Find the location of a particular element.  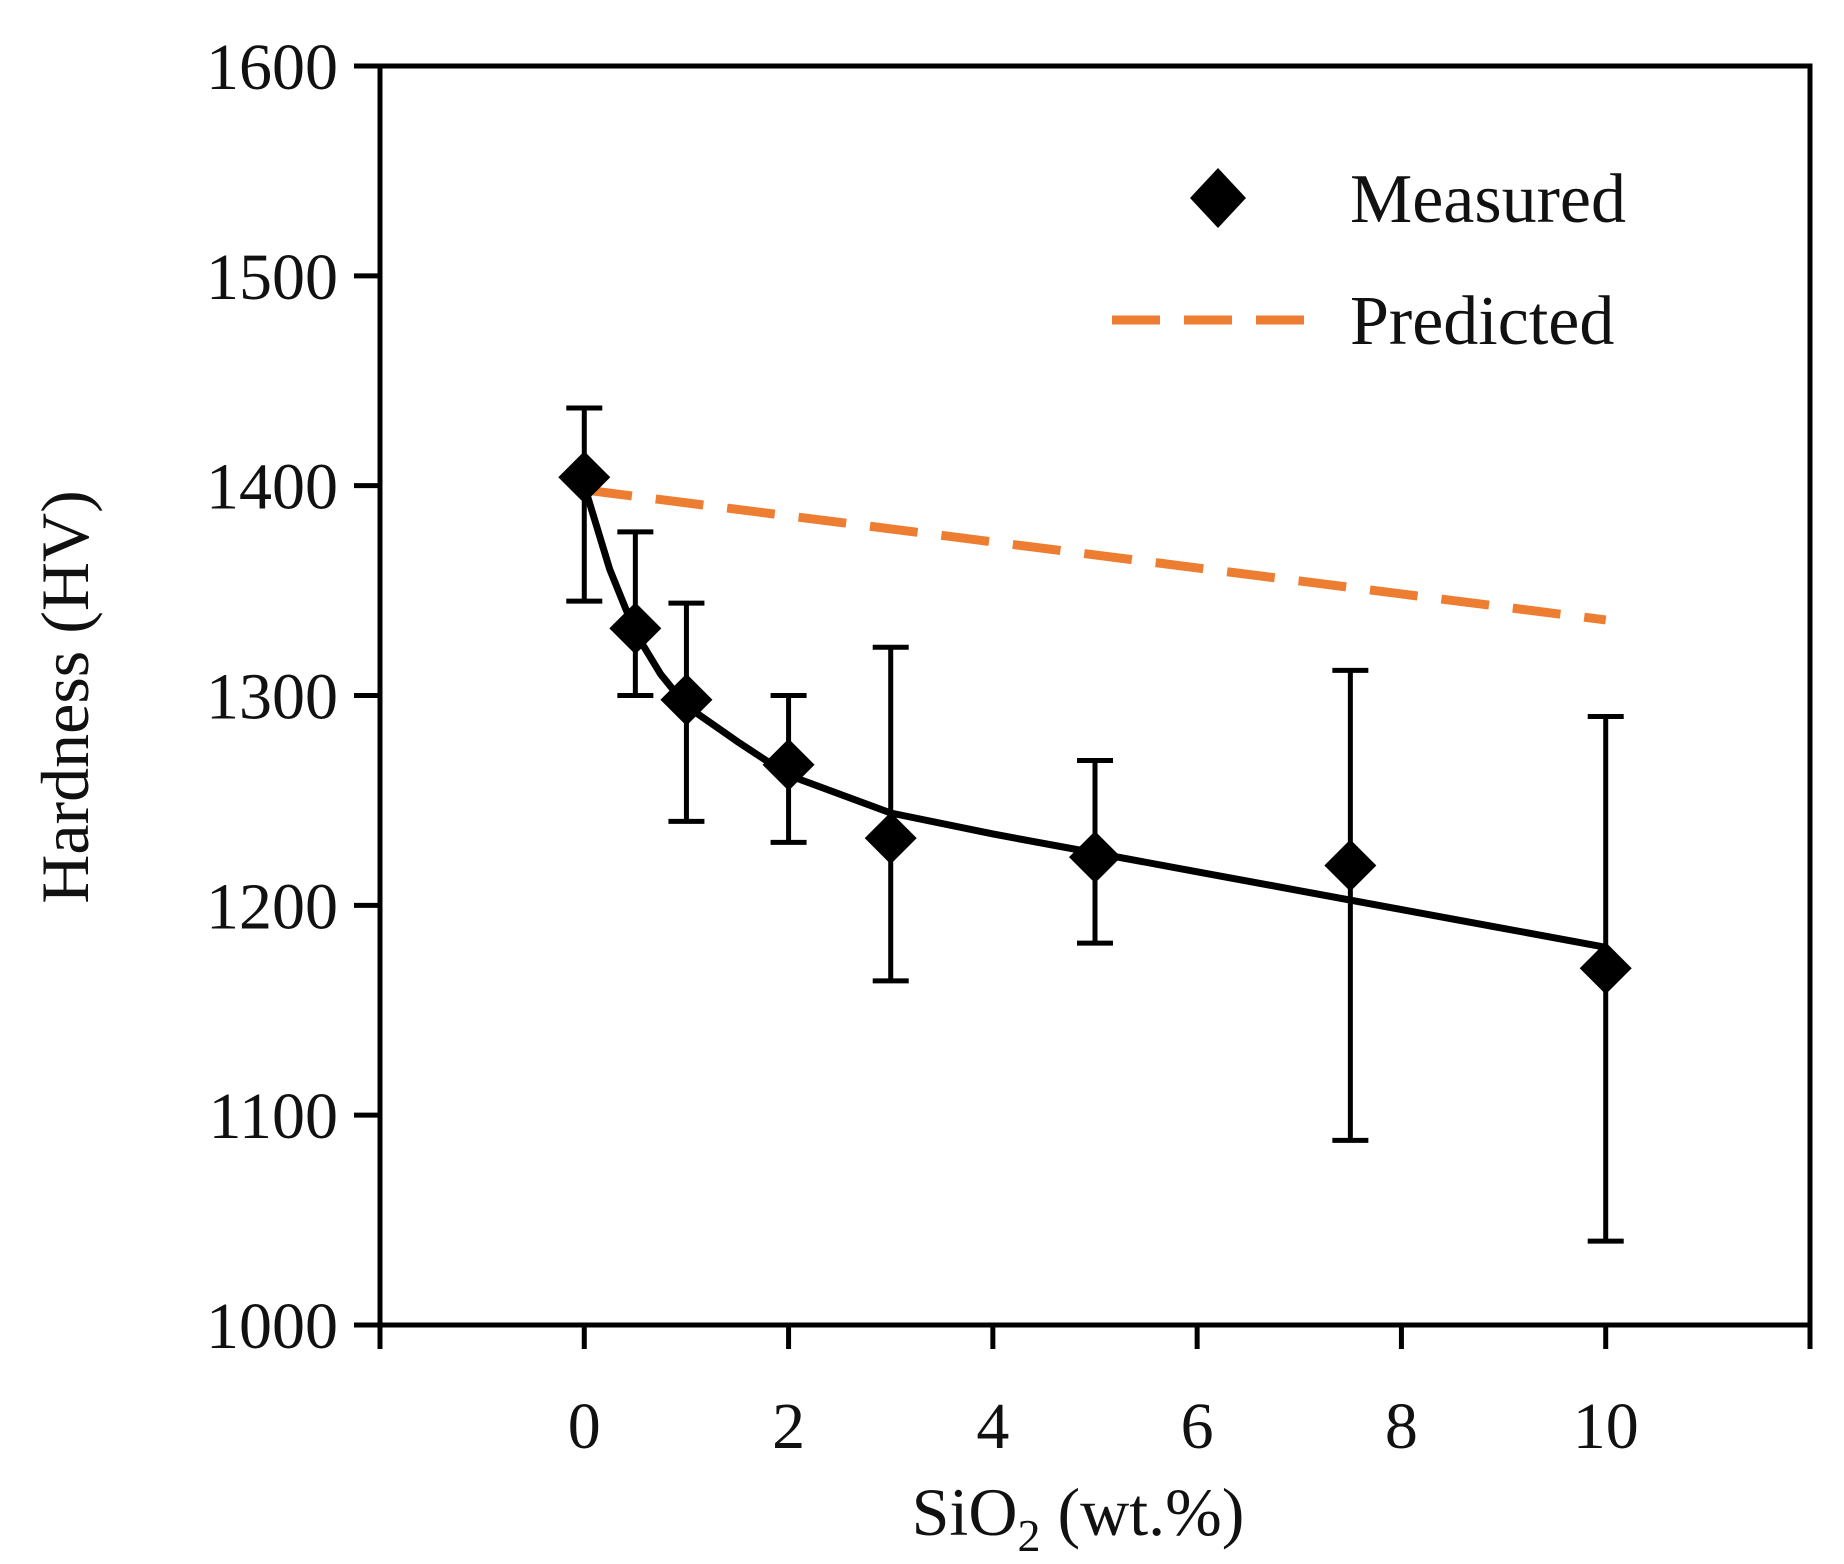

y-axis-ticks: 1000 1100 1200 1300 1400 1500 1600 is located at coordinates (293, 697).